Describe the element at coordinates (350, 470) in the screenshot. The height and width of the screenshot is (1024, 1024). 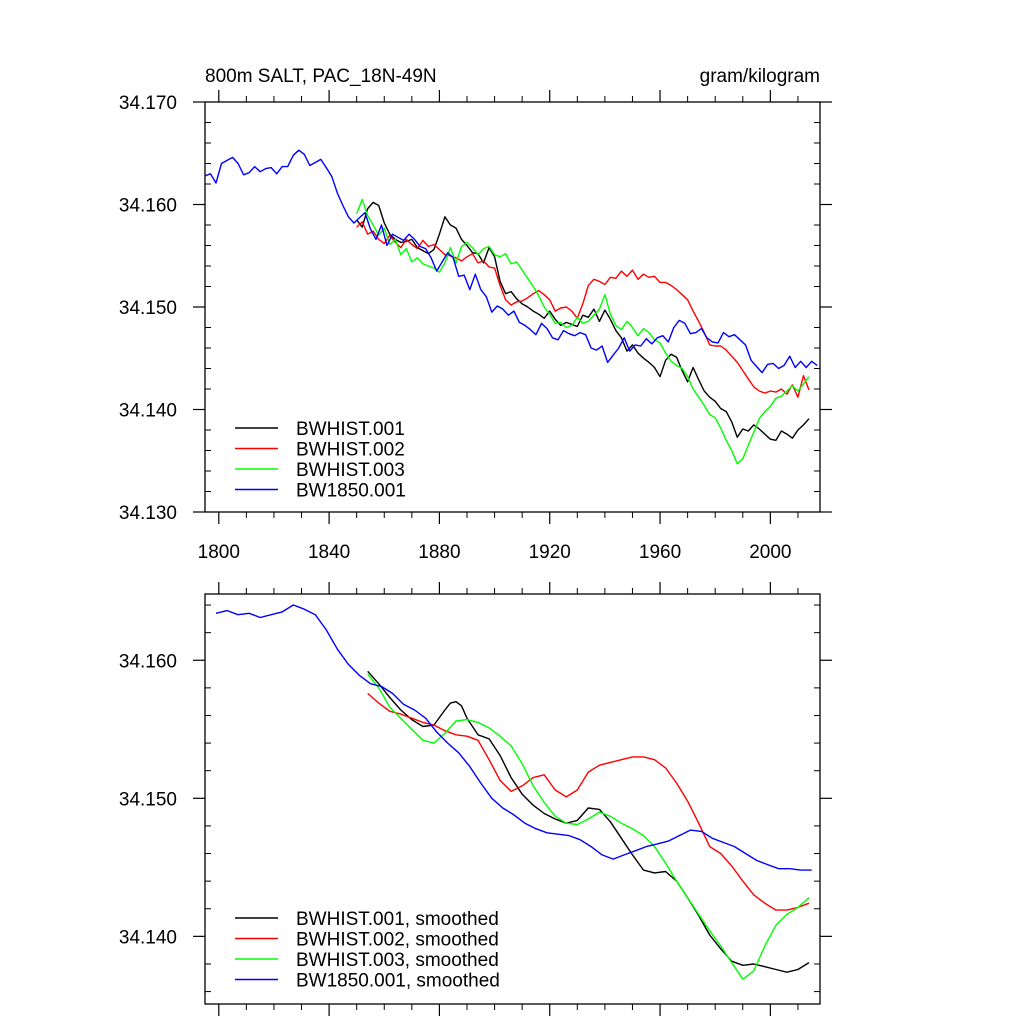
I see `legend-label: BWHIST.003` at that location.